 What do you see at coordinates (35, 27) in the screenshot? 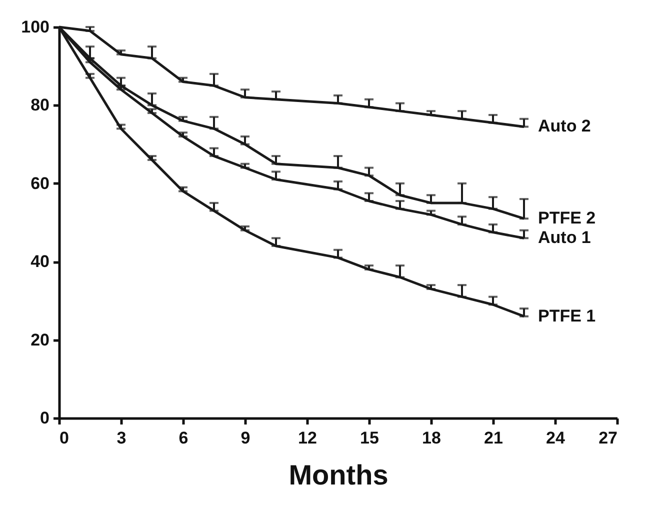
I see `y-tick-label: 100` at bounding box center [35, 27].